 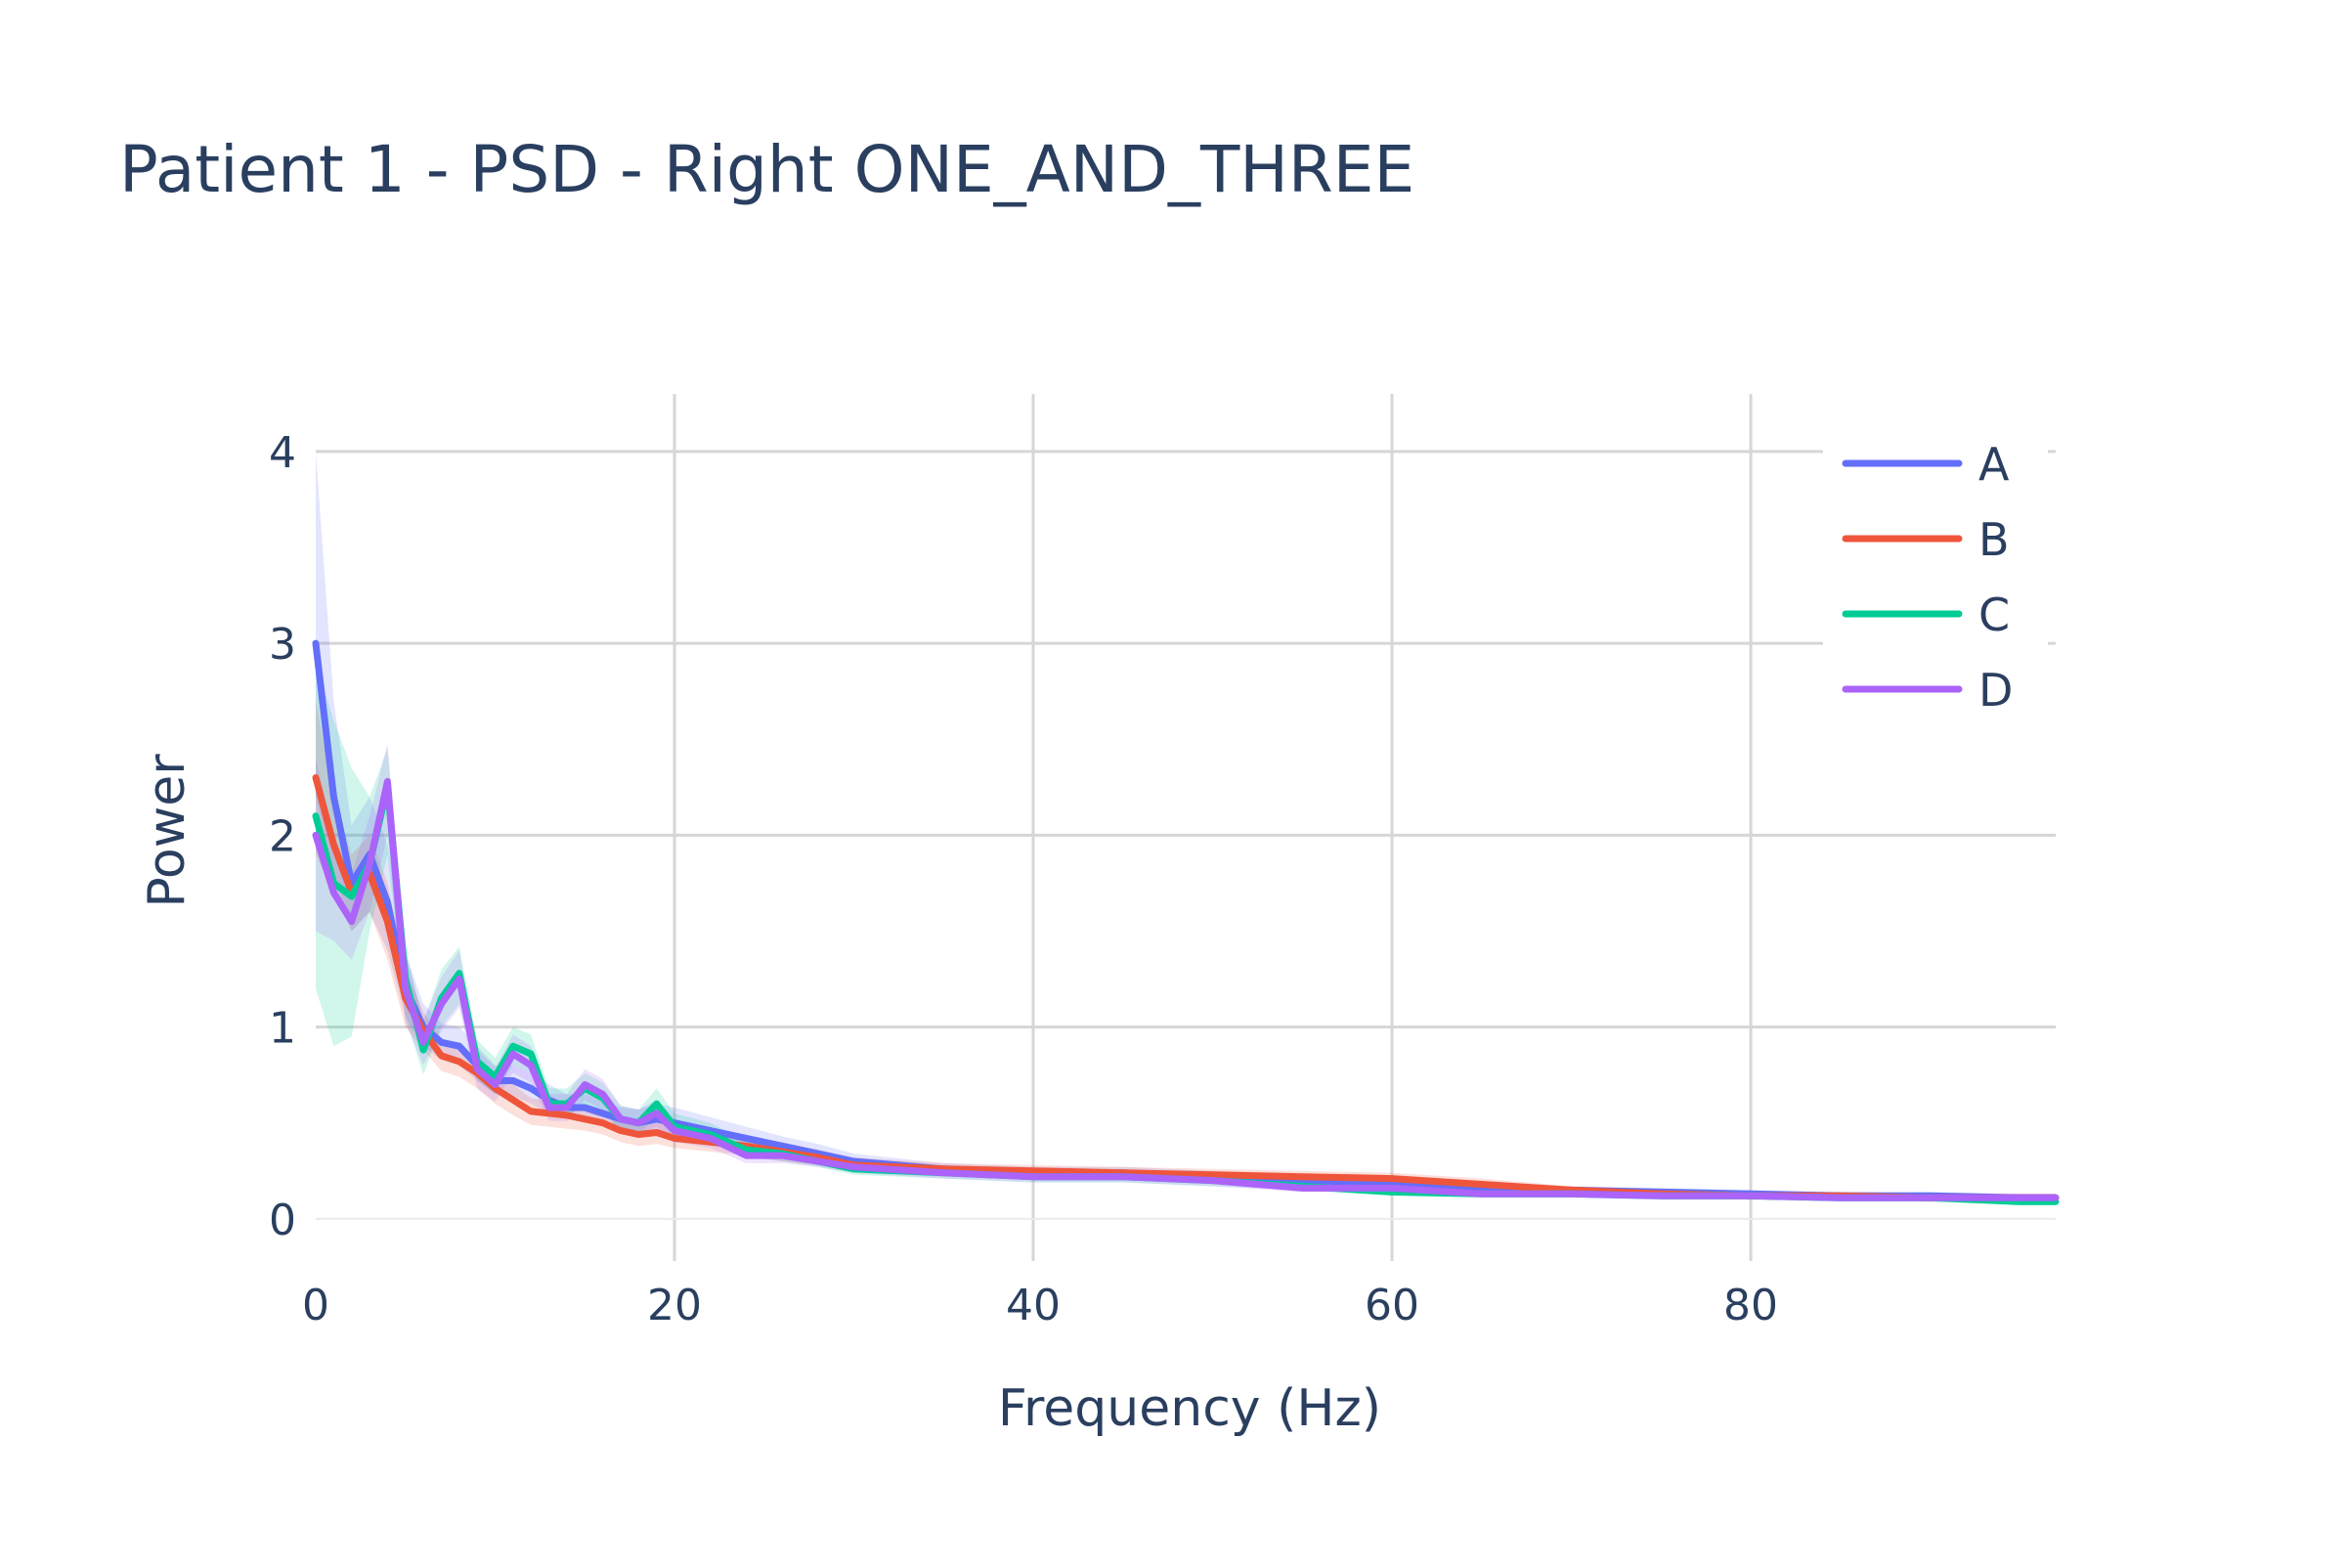 What do you see at coordinates (283, 1221) in the screenshot?
I see `y-tick-label: 0` at bounding box center [283, 1221].